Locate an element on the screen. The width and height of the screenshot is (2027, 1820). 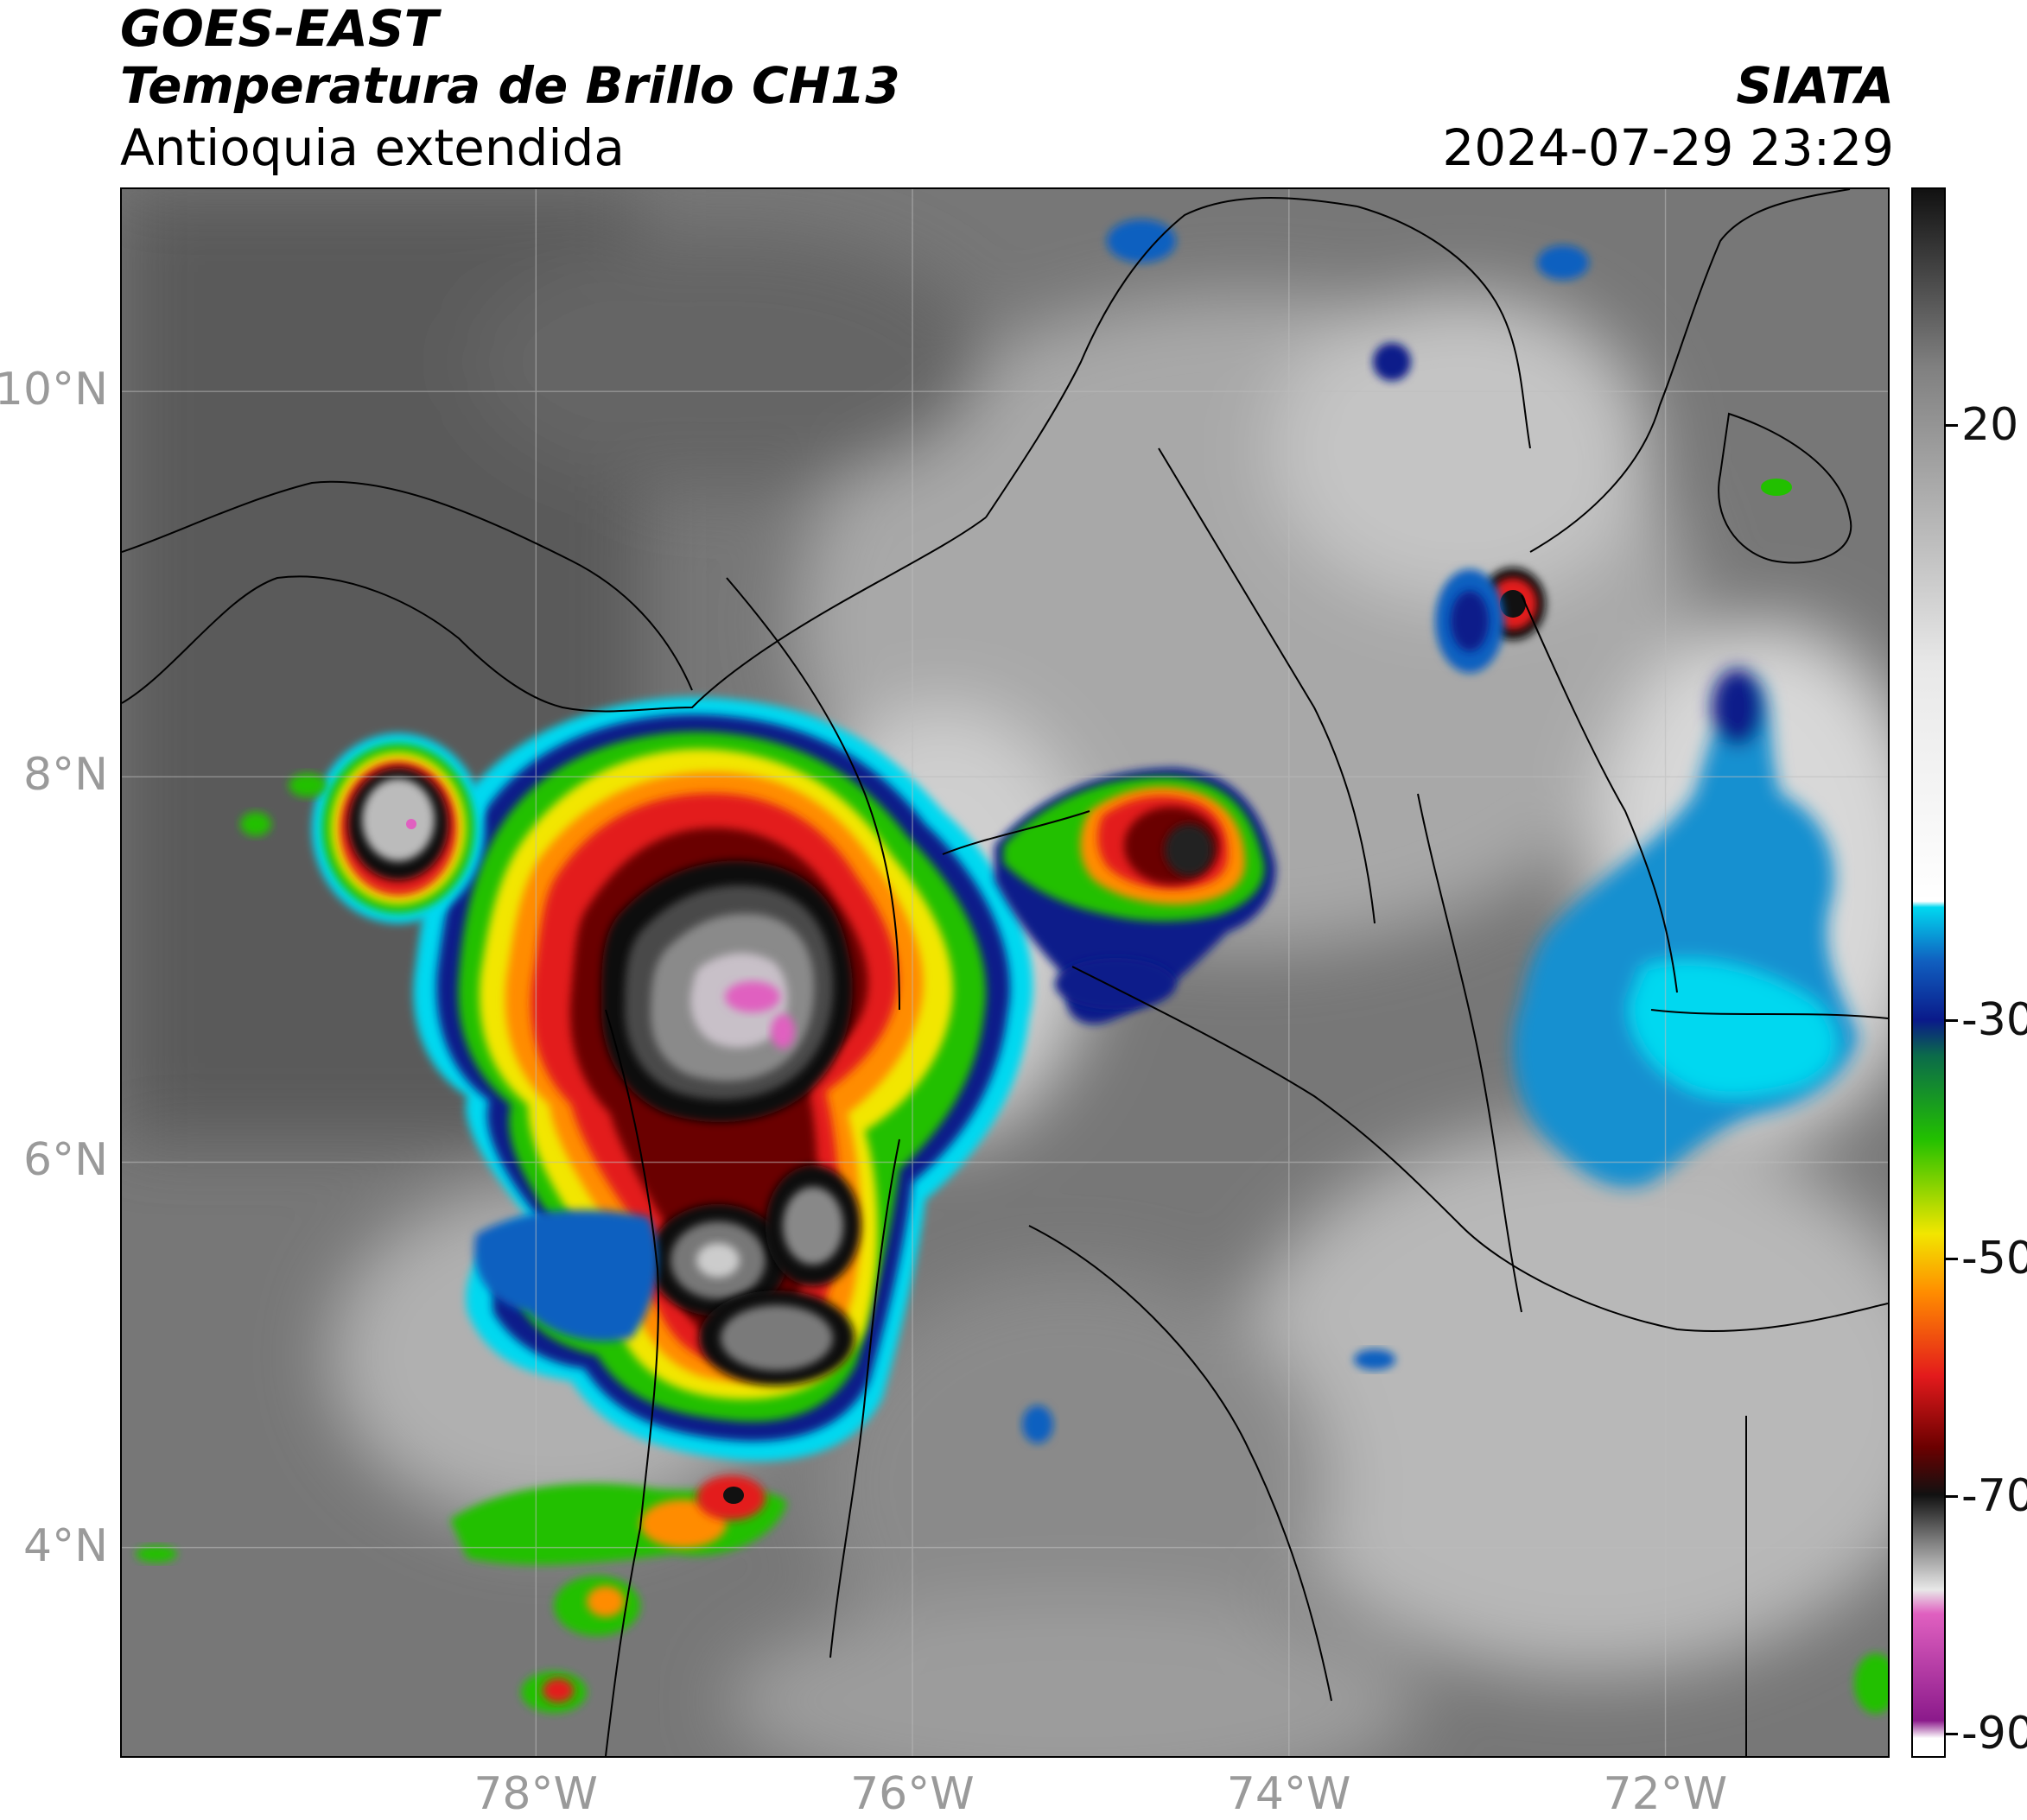
region-subtitle: Antioquia extendida is located at coordinates (372, 147).